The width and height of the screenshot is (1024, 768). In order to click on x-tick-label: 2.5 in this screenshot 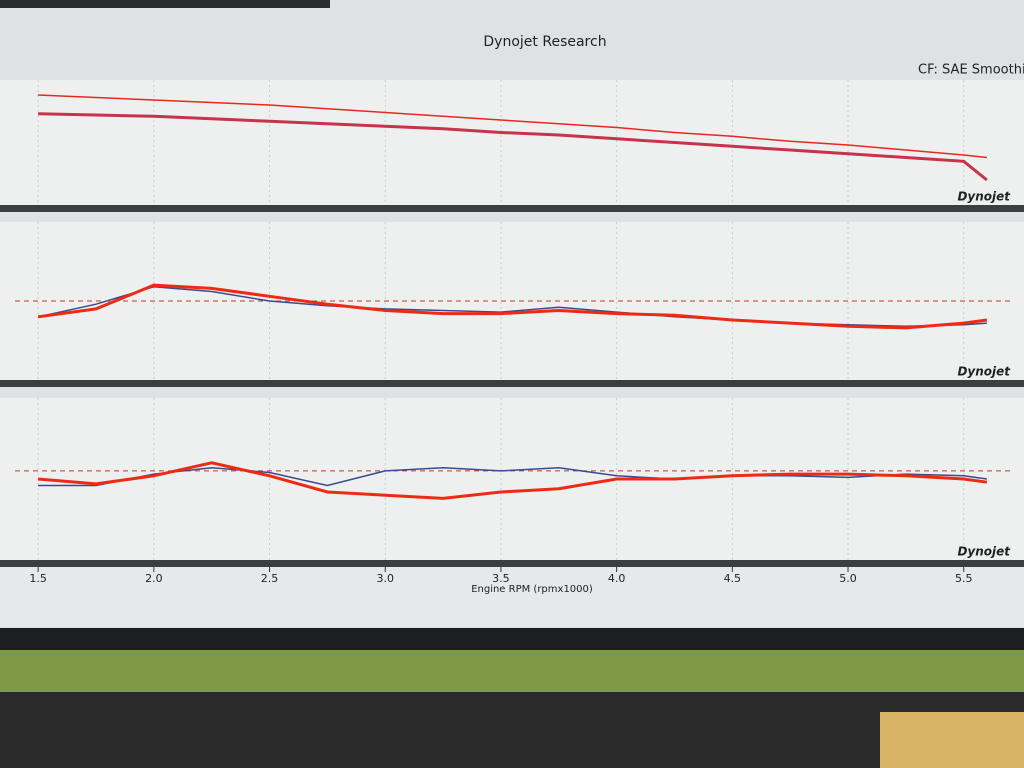, I will do `click(270, 578)`.